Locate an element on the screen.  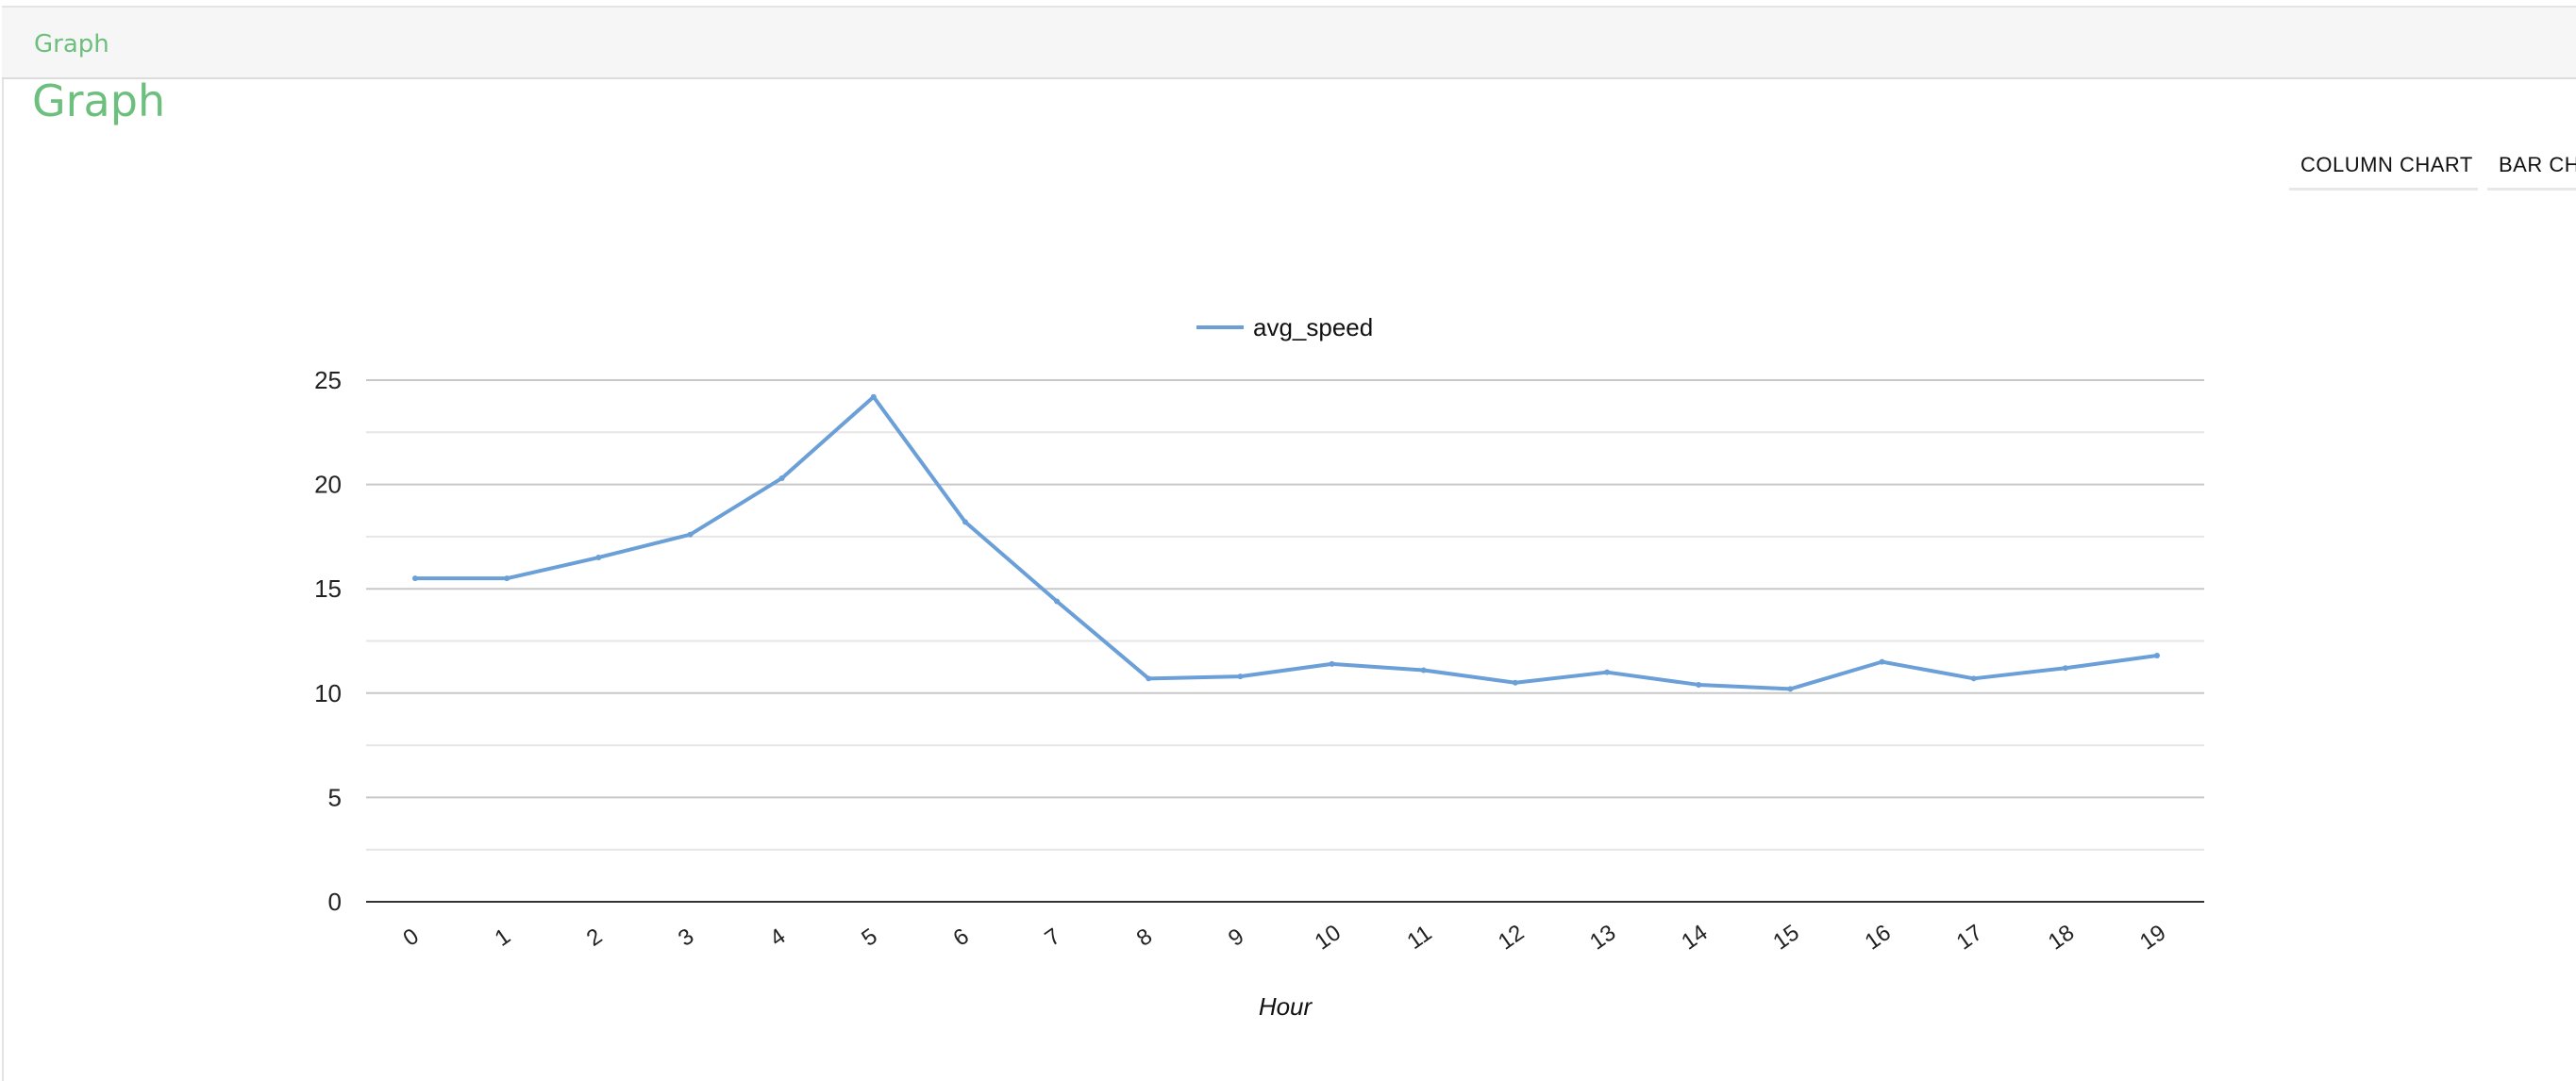
y-tick-label: 15 is located at coordinates (328, 588).